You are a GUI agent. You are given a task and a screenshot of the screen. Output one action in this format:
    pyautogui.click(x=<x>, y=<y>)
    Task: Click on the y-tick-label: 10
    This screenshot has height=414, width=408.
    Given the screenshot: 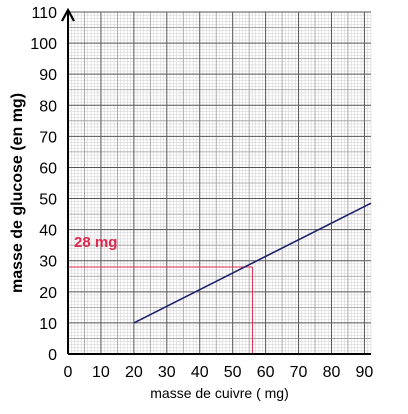 What is the action you would take?
    pyautogui.click(x=48, y=324)
    